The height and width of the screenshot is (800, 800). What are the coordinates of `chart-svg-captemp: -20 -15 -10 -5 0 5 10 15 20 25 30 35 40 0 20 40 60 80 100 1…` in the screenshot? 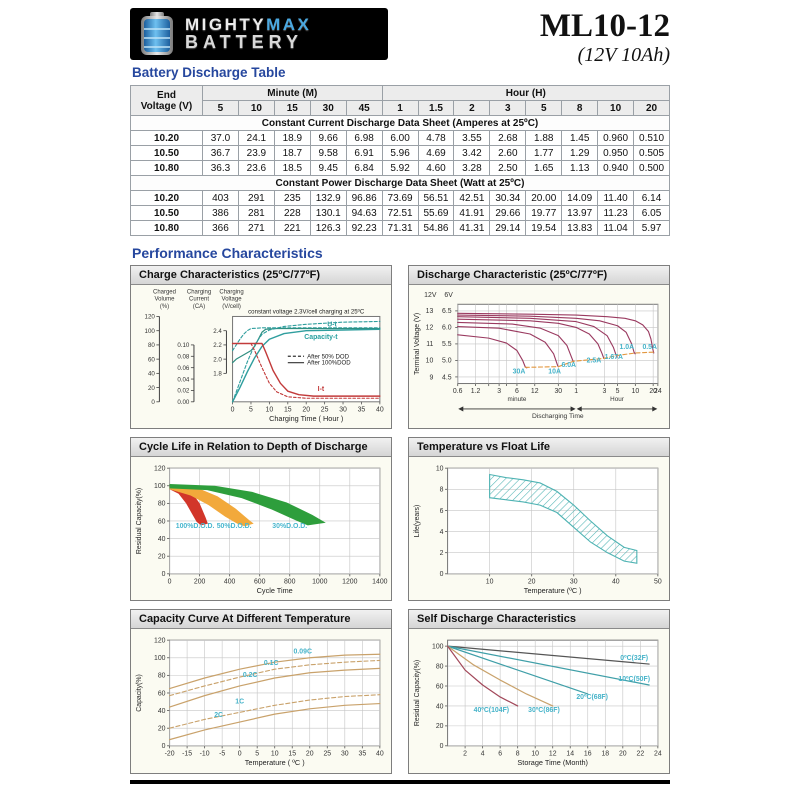 It's located at (260, 703).